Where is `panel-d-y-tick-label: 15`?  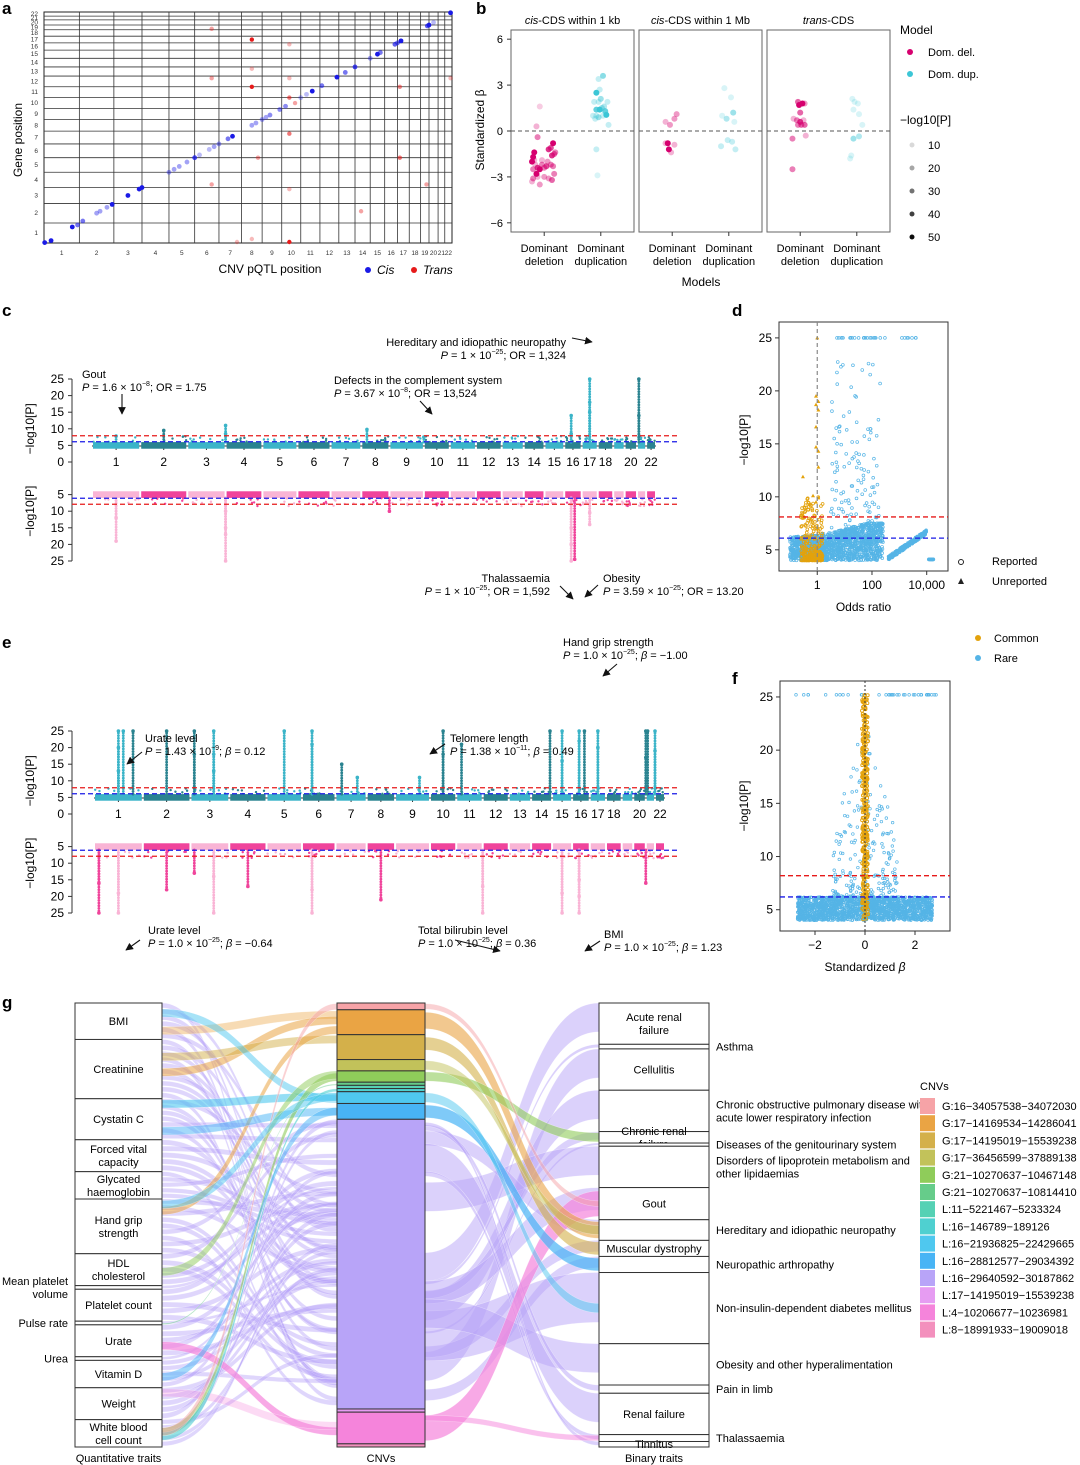 panel-d-y-tick-label: 15 is located at coordinates (766, 444).